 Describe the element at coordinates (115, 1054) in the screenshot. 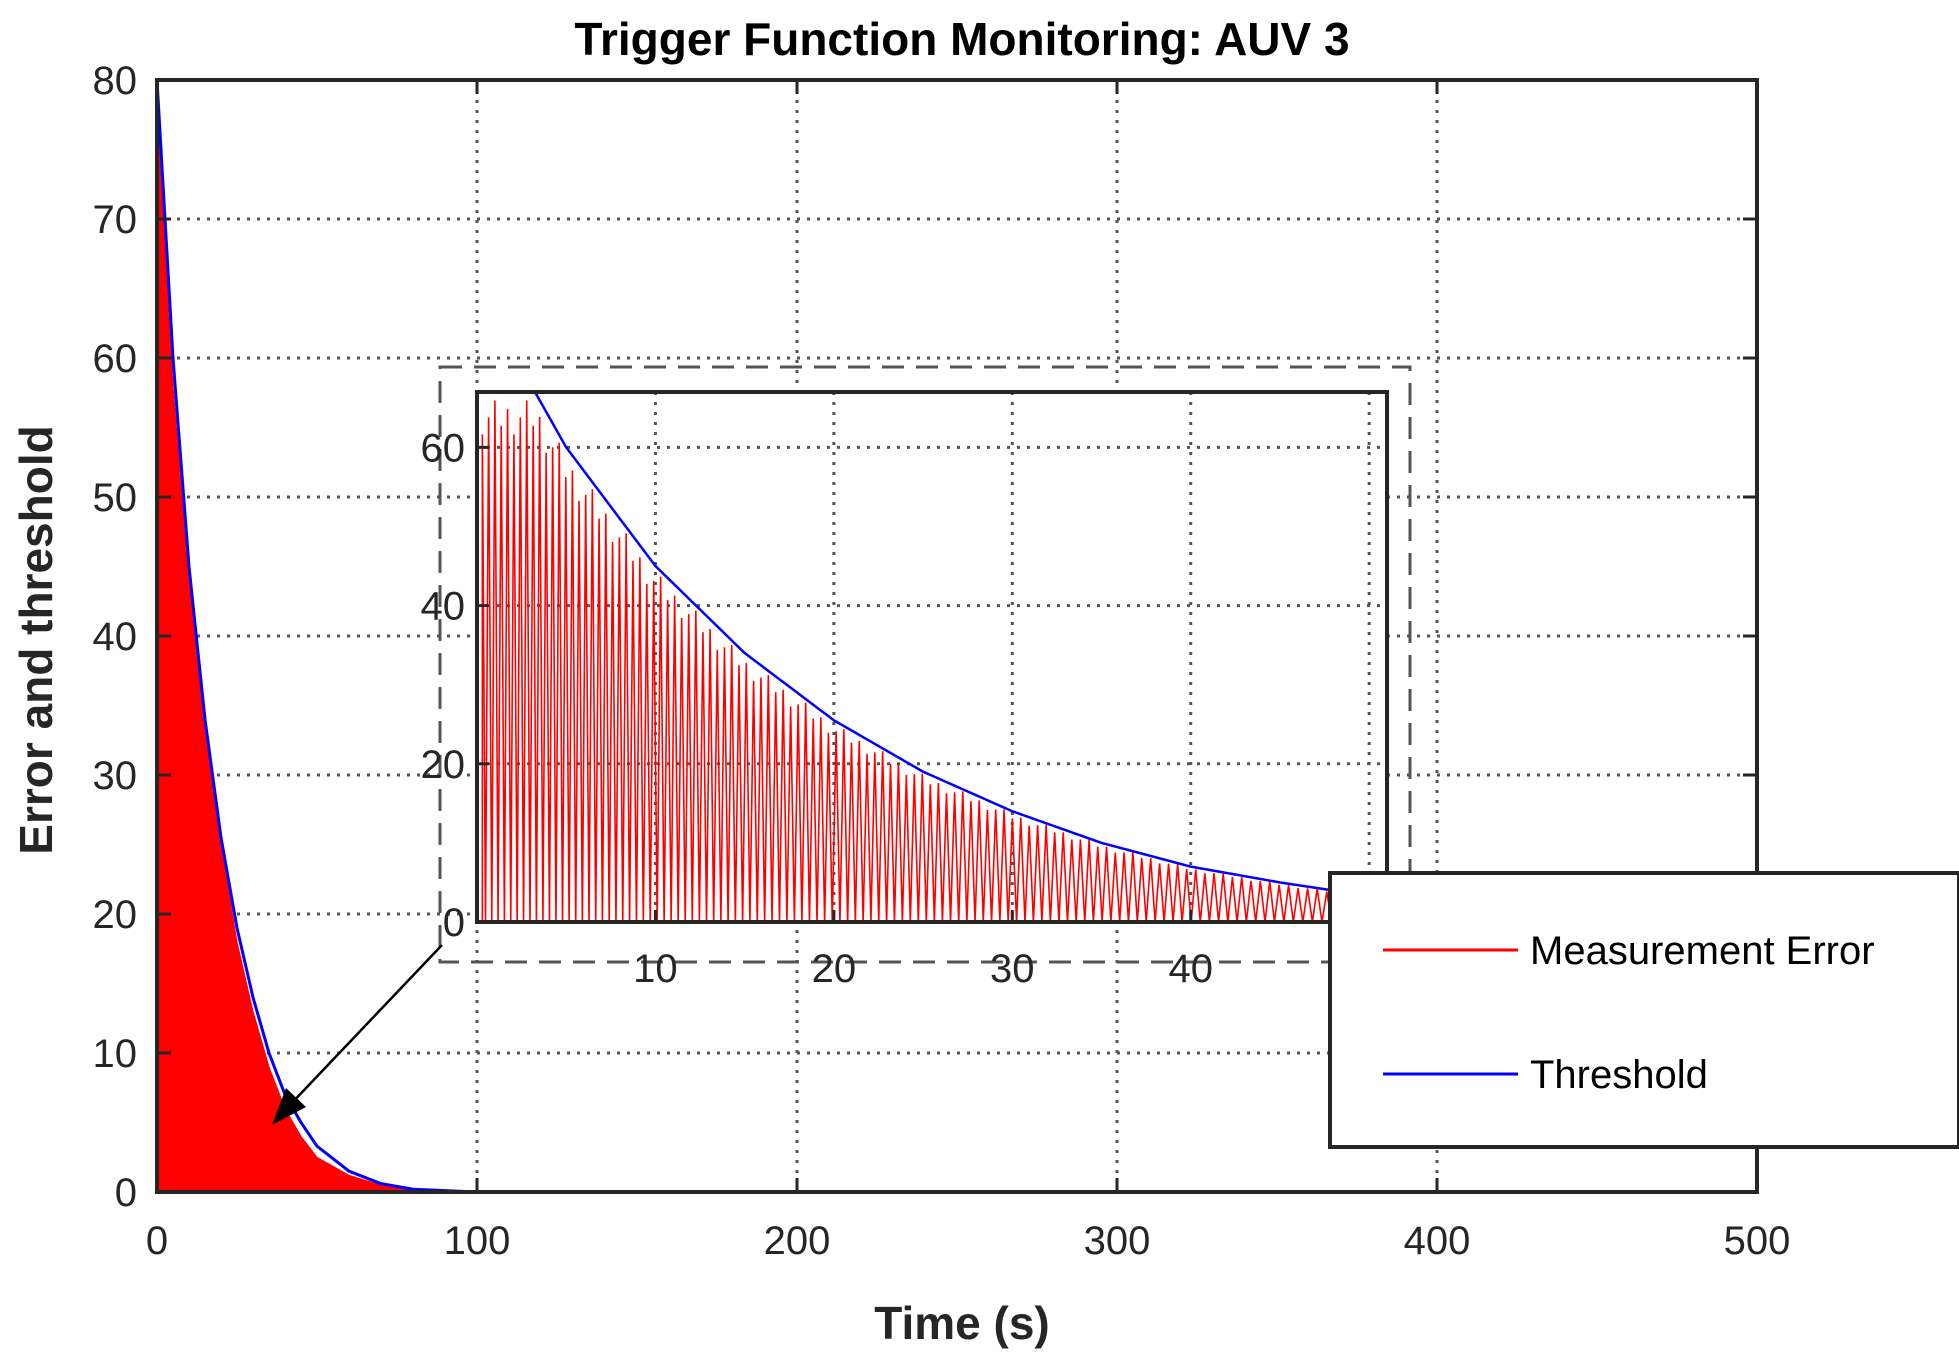

I see `y-tick-label: 10` at that location.